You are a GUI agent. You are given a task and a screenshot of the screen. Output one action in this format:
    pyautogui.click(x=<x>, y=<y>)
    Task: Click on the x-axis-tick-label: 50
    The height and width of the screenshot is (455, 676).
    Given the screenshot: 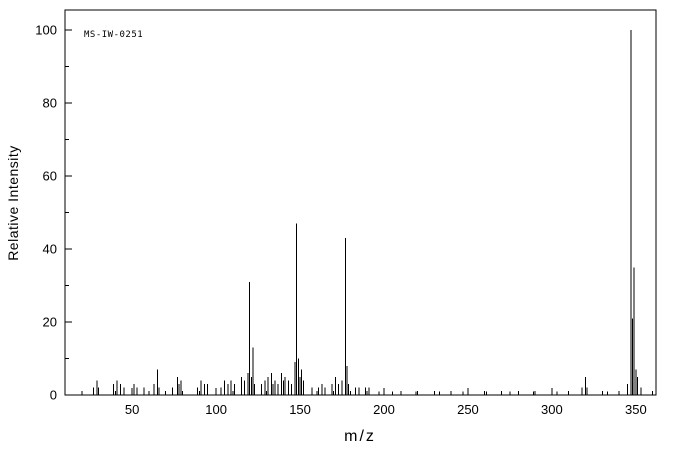 What is the action you would take?
    pyautogui.click(x=132, y=409)
    